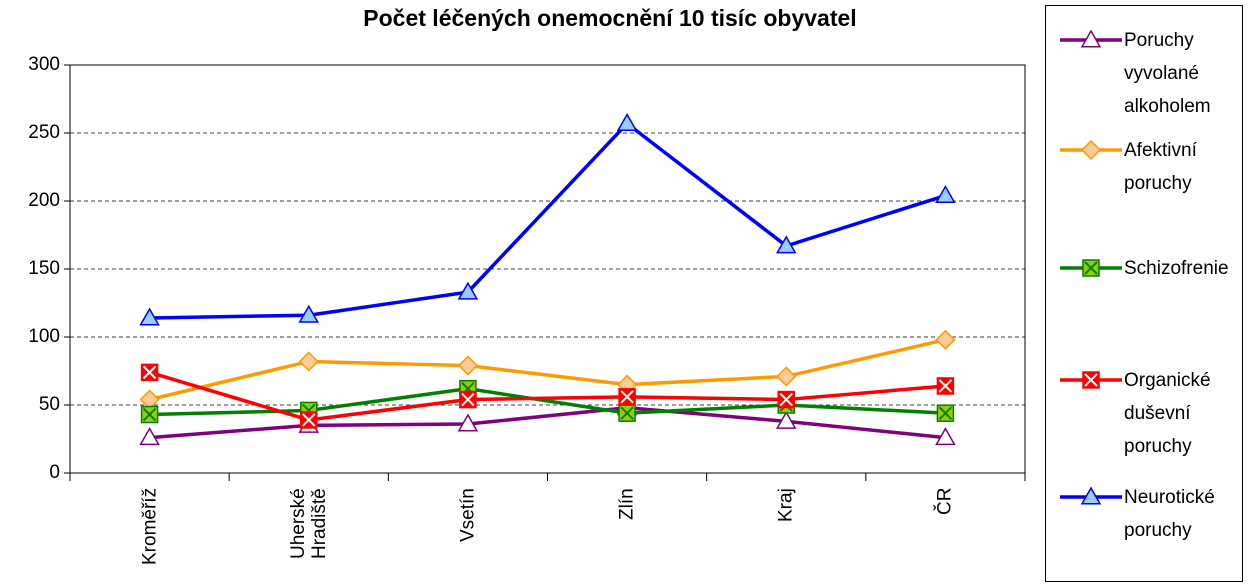  What do you see at coordinates (468, 515) in the screenshot?
I see `x-tick-label: Vsetín` at bounding box center [468, 515].